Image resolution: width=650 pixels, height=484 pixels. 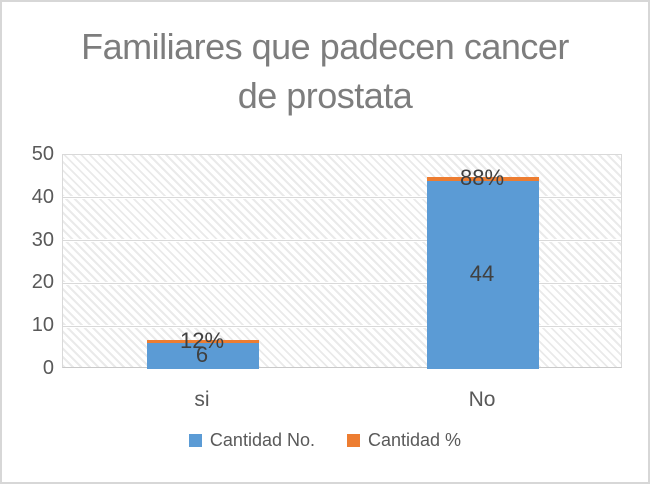 What do you see at coordinates (42, 239) in the screenshot?
I see `y-tick-label: 30` at bounding box center [42, 239].